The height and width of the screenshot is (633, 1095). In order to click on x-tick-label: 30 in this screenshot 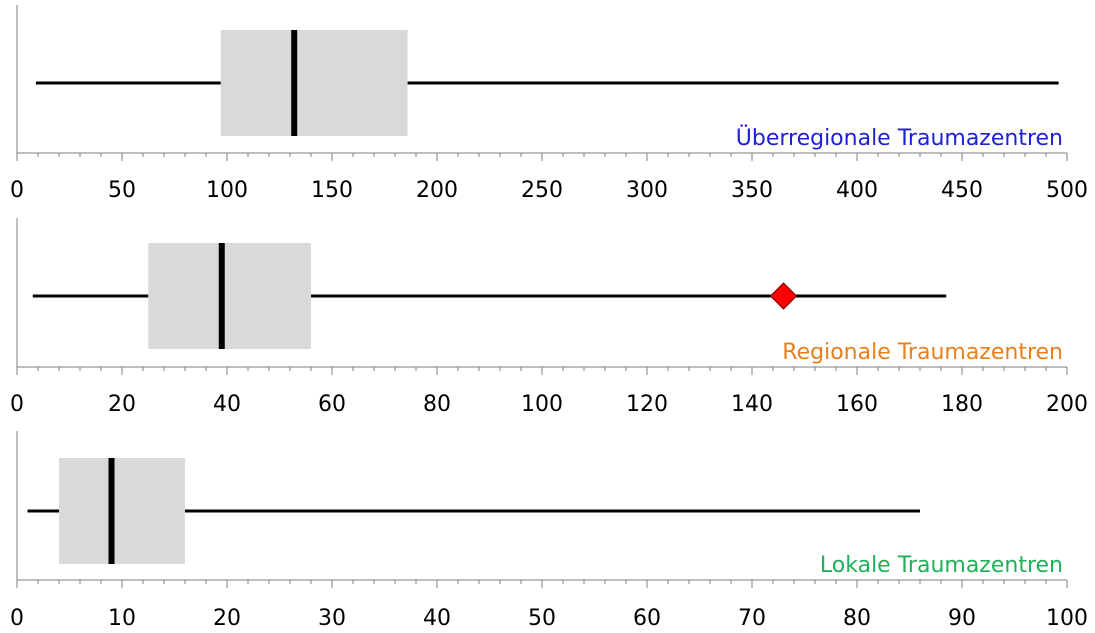, I will do `click(332, 617)`.